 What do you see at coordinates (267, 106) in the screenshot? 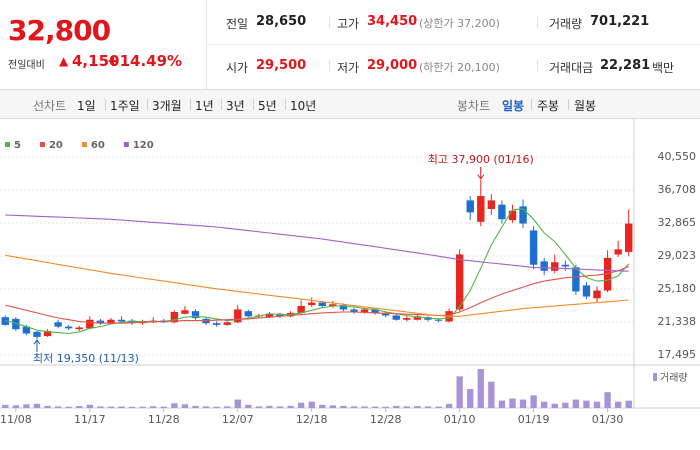
I see `period-tab: 5년` at bounding box center [267, 106].